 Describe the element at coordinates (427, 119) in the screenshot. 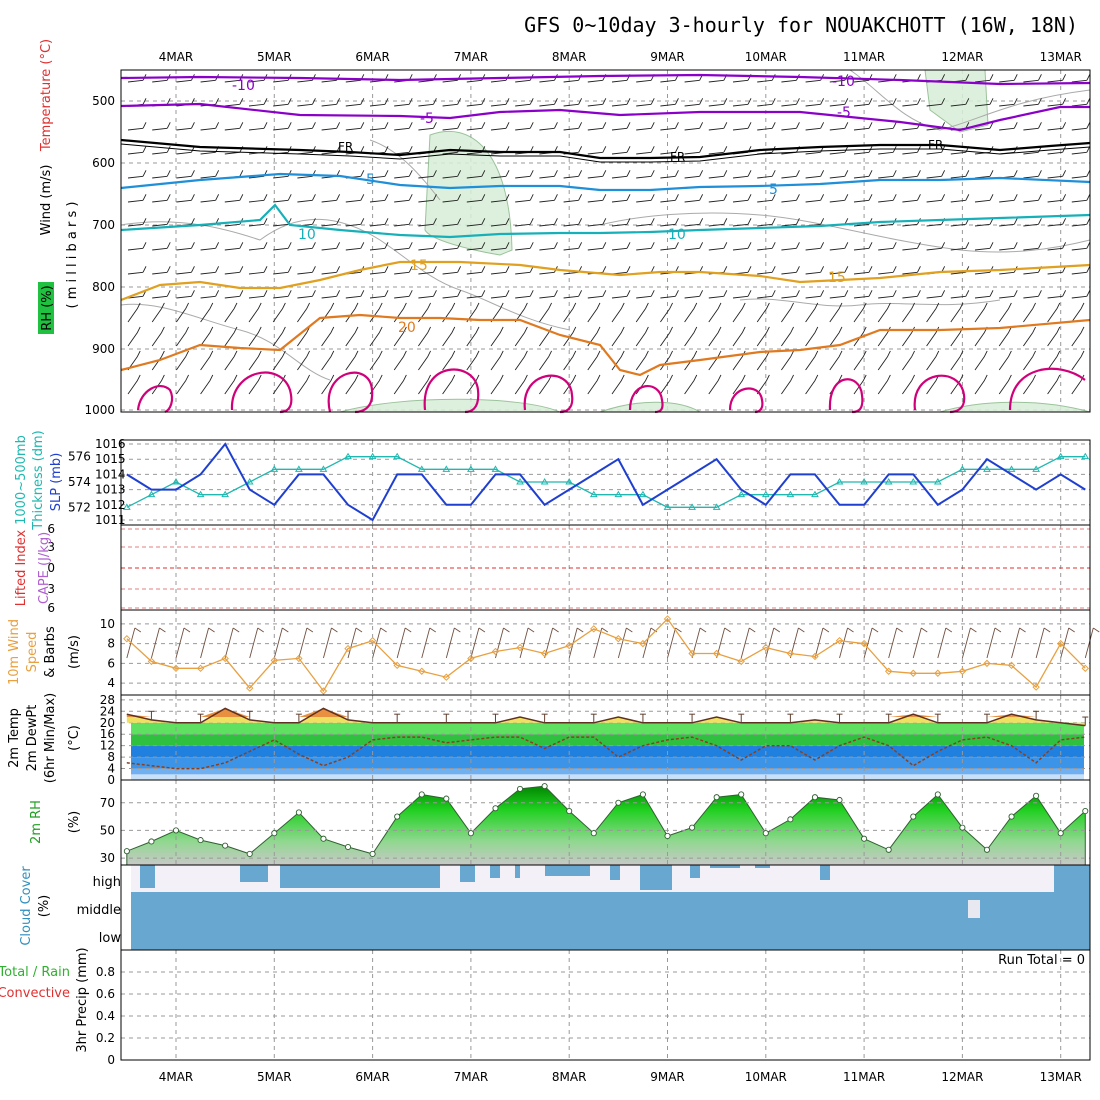

I see `label-minus5-a: -5` at that location.